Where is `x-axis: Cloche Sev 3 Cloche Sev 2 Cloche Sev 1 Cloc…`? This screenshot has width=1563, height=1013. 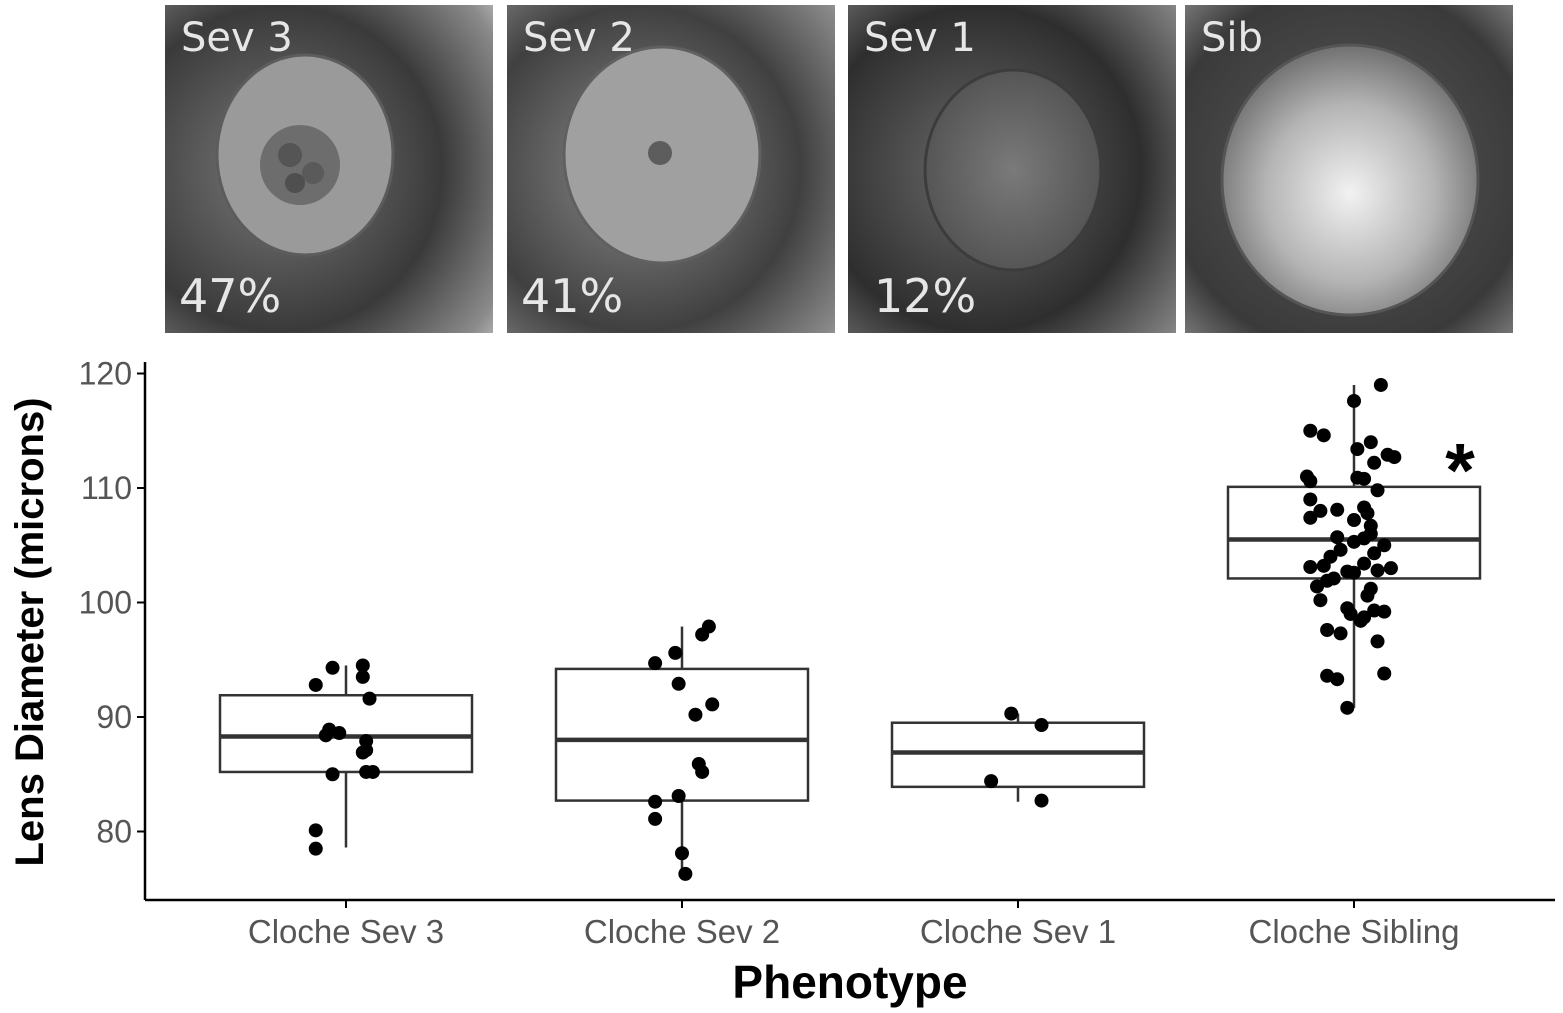
x-axis: Cloche Sev 3 Cloche Sev 2 Cloche Sev 1 Cloc… is located at coordinates (850, 924).